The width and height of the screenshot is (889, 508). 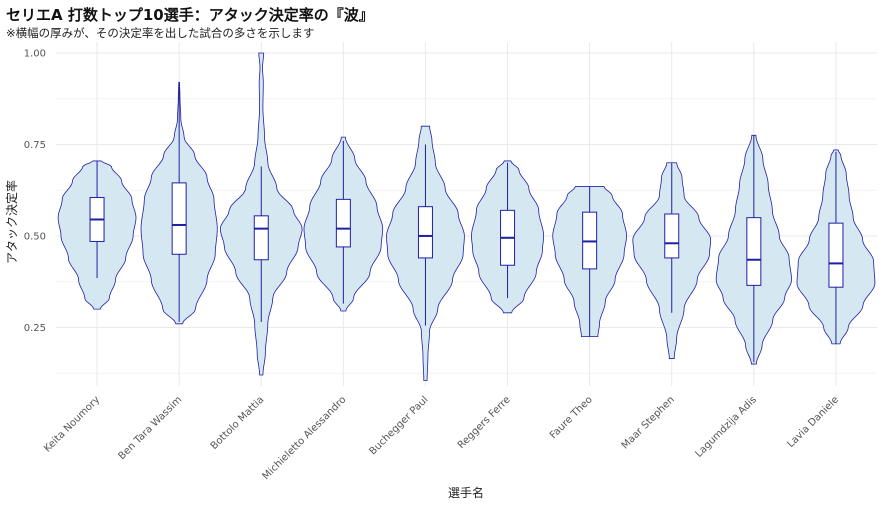 I want to click on x-tick-label: Buchegger Paul, so click(x=399, y=425).